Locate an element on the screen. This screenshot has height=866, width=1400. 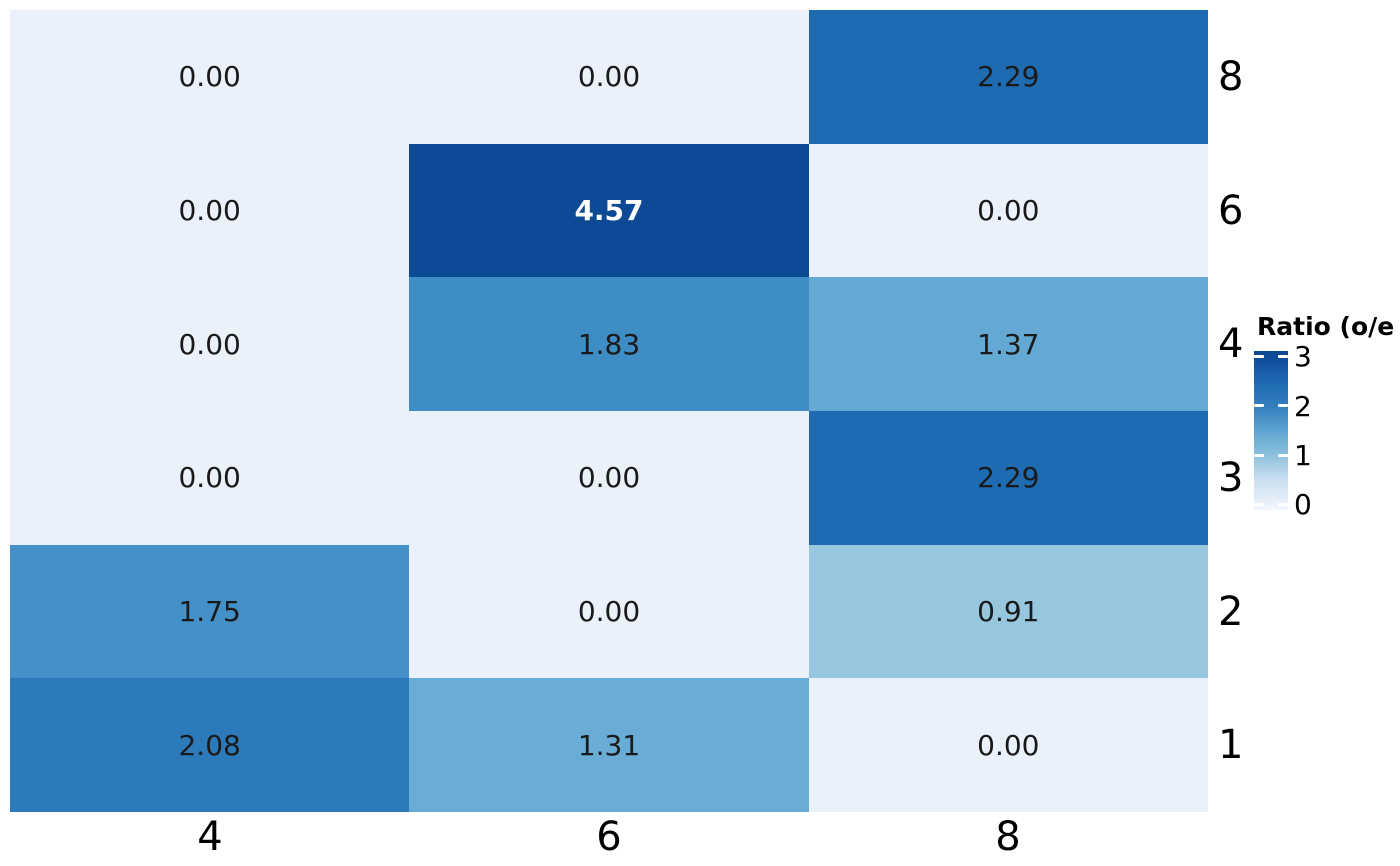
colorbar-gradient is located at coordinates (1271, 430).